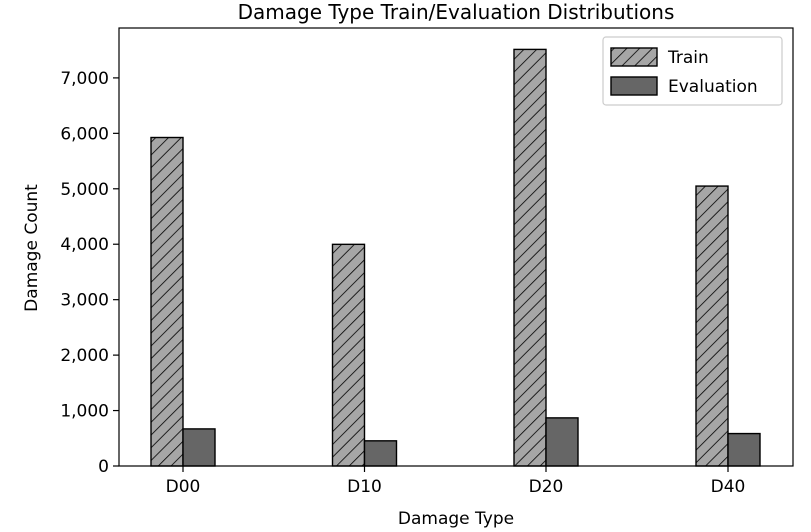 This screenshot has width=811, height=532. What do you see at coordinates (84, 356) in the screenshot?
I see `y-tick-label: 2,000` at bounding box center [84, 356].